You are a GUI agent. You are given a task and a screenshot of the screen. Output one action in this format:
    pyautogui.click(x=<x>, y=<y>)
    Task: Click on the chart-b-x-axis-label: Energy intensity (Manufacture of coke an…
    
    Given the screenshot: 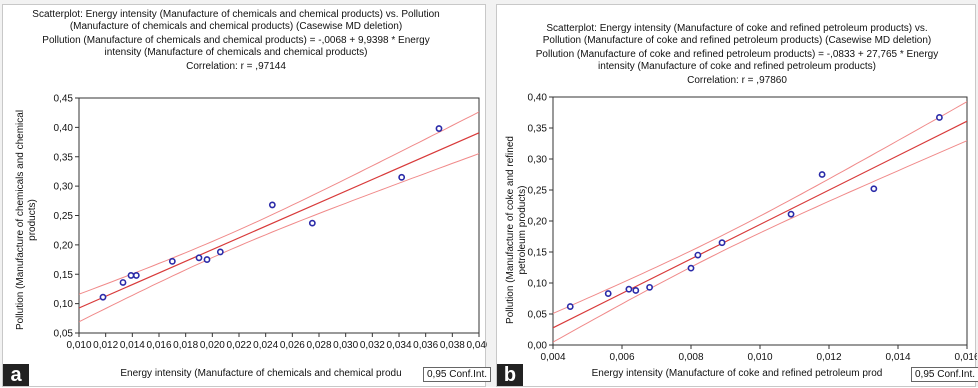 What is the action you would take?
    pyautogui.click(x=737, y=373)
    